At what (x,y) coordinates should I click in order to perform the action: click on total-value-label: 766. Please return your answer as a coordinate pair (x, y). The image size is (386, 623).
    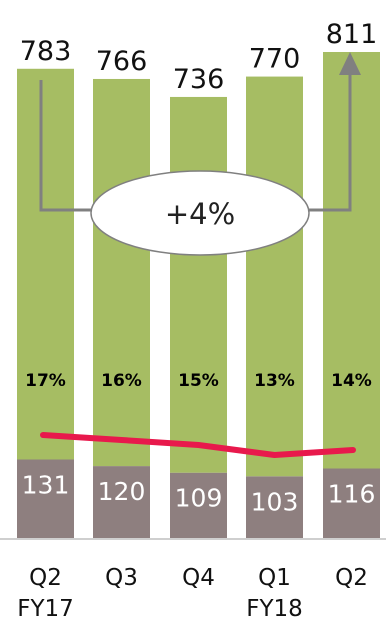
    Looking at the image, I should click on (122, 61).